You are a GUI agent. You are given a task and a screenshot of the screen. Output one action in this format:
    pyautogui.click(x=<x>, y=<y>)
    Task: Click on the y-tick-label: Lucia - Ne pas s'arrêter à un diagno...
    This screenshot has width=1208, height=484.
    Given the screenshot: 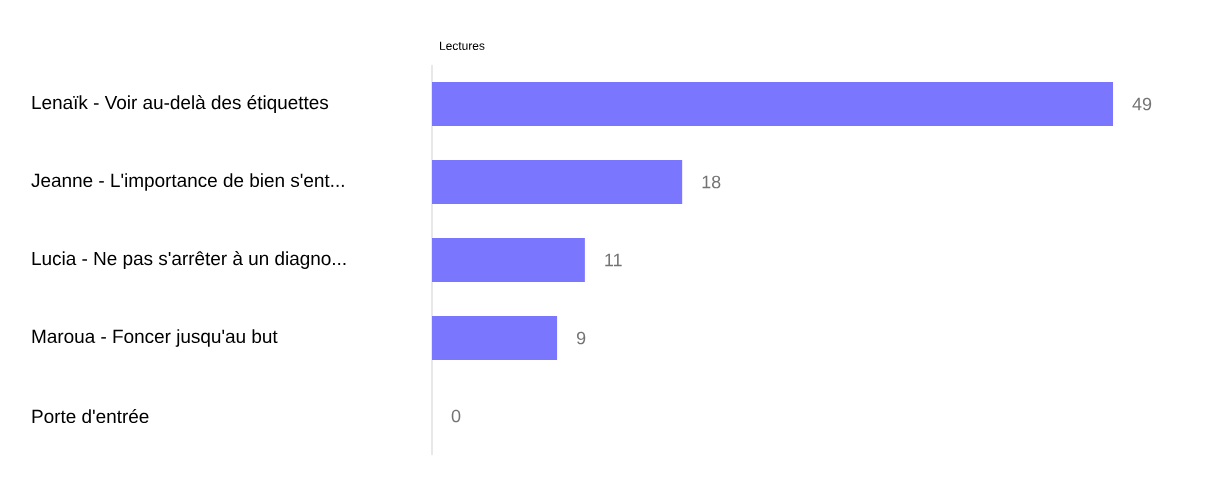 What is the action you would take?
    pyautogui.click(x=189, y=260)
    